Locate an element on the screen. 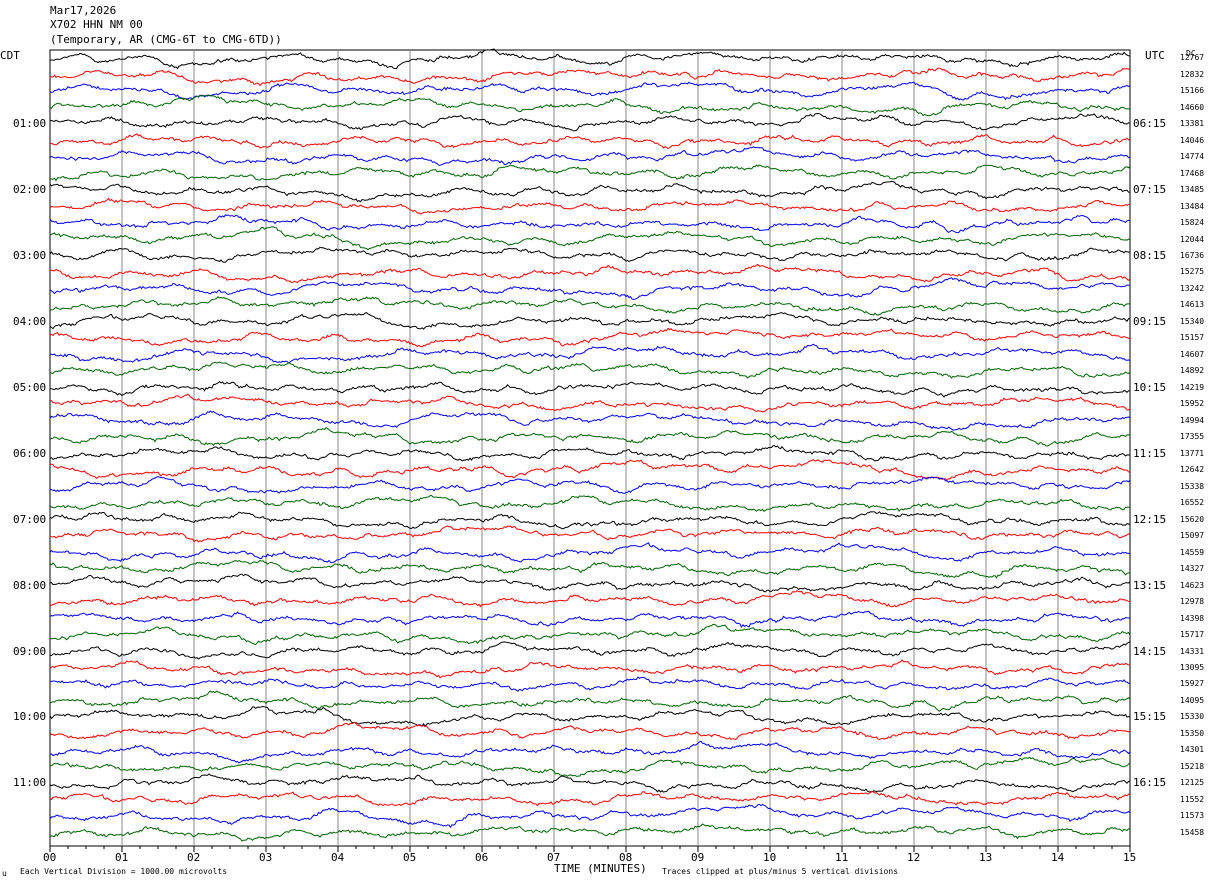  dc-offset-label: 15097 is located at coordinates (1192, 536).